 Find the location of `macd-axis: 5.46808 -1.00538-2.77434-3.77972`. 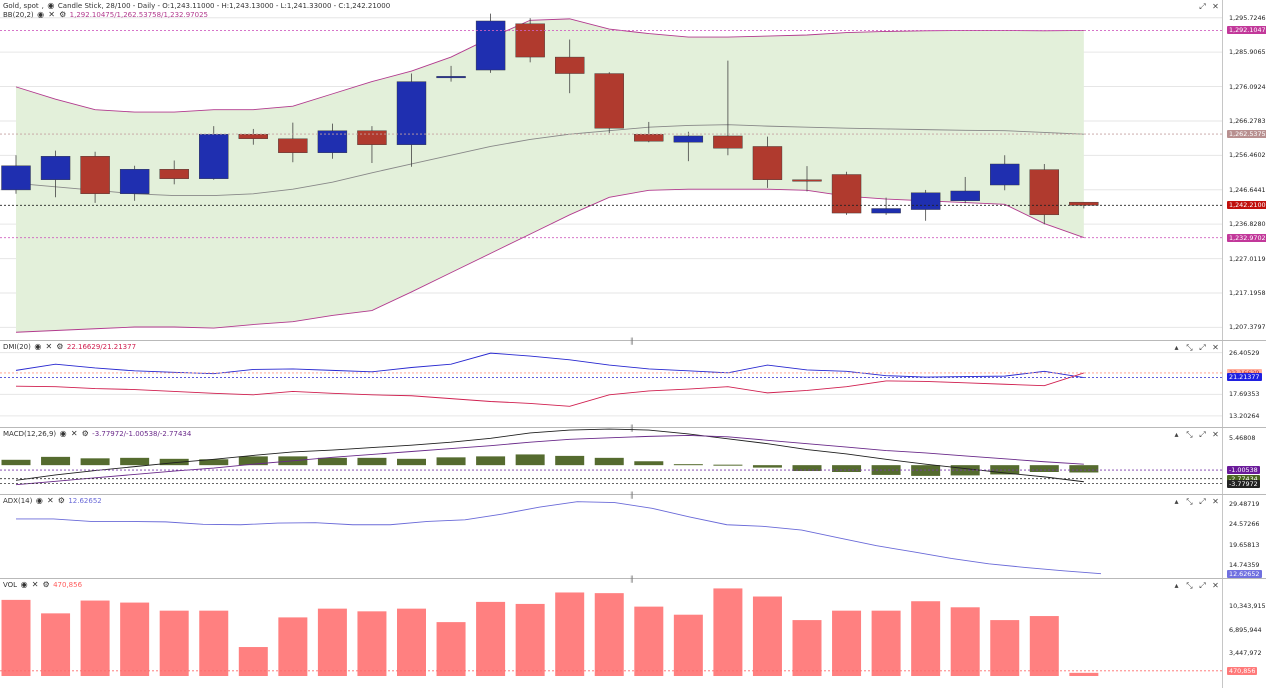

macd-axis: 5.46808 -1.00538-2.77434-3.77972 is located at coordinates (1244, 461).